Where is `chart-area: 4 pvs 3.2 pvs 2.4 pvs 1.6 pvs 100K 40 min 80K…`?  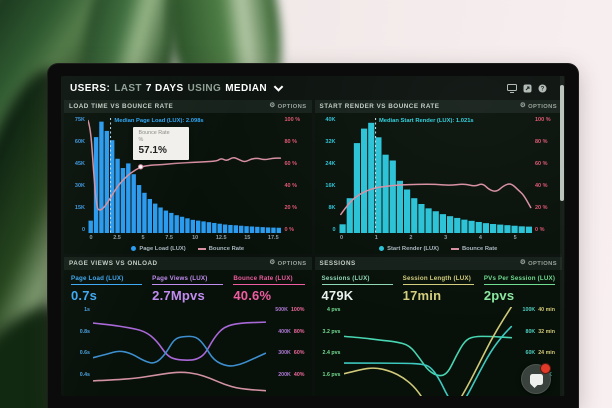 chart-area: 4 pvs 3.2 pvs 2.4 pvs 1.6 pvs 100K 40 min 80K… is located at coordinates (439, 350).